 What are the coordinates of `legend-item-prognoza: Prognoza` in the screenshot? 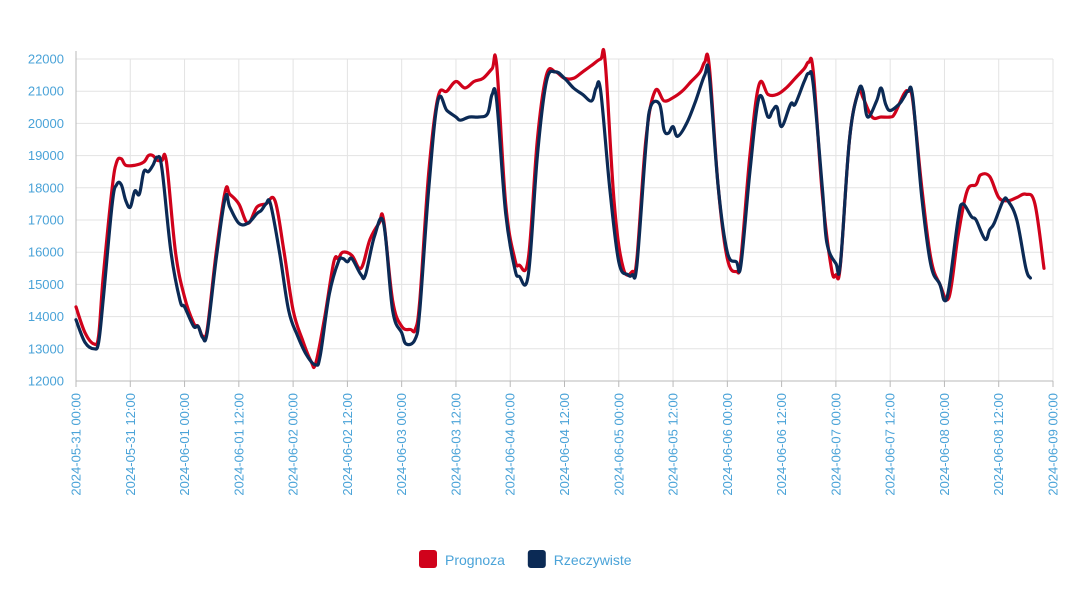 It's located at (462, 559).